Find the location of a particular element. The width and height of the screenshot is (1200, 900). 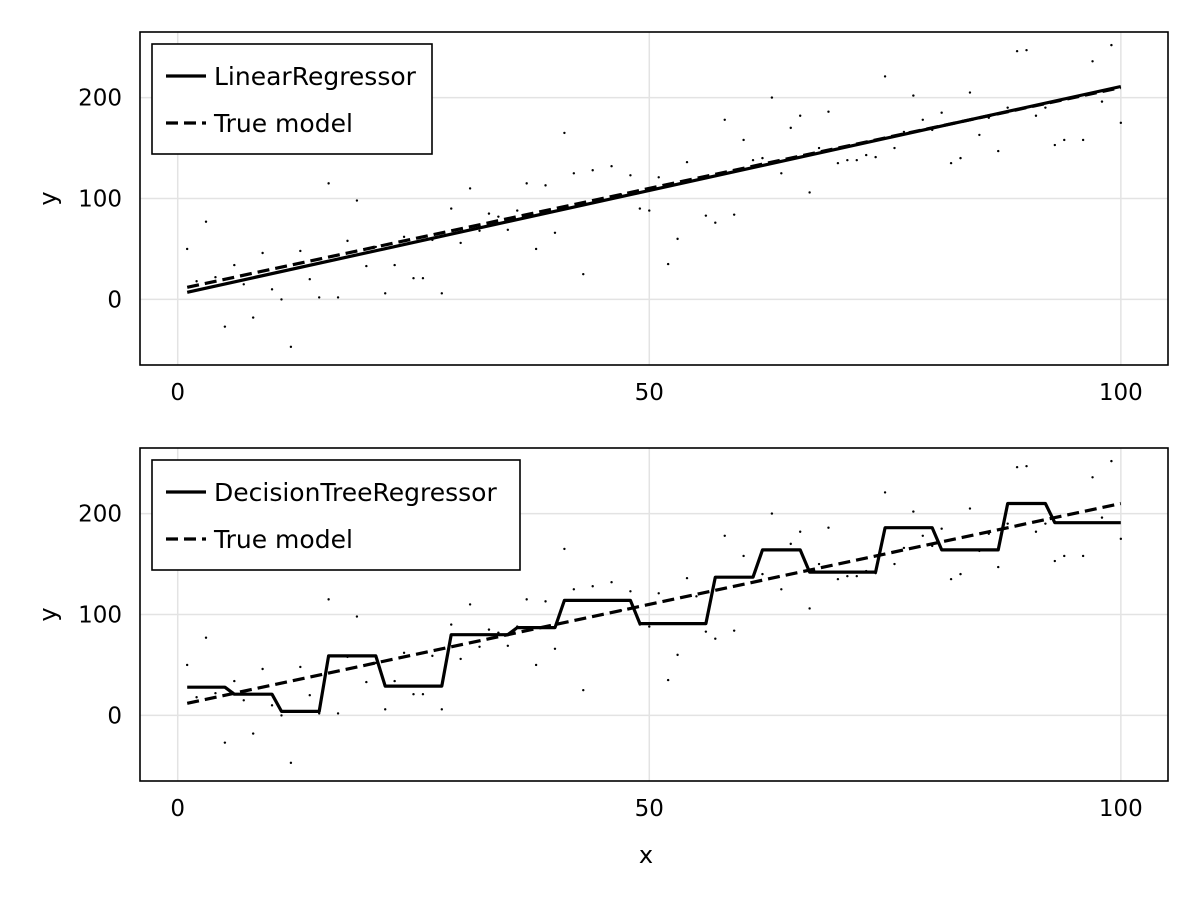

y-tick-label: 0 is located at coordinates (114, 300).